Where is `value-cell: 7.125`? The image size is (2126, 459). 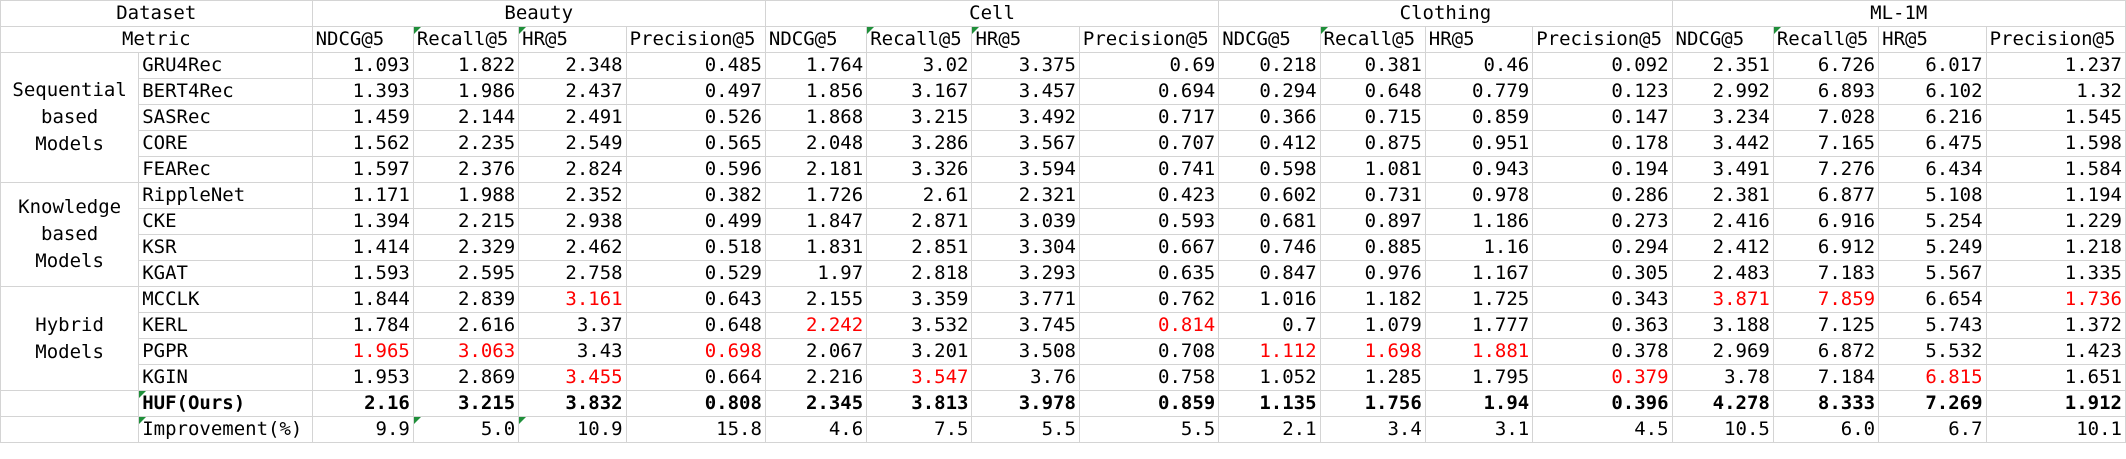 value-cell: 7.125 is located at coordinates (1826, 325).